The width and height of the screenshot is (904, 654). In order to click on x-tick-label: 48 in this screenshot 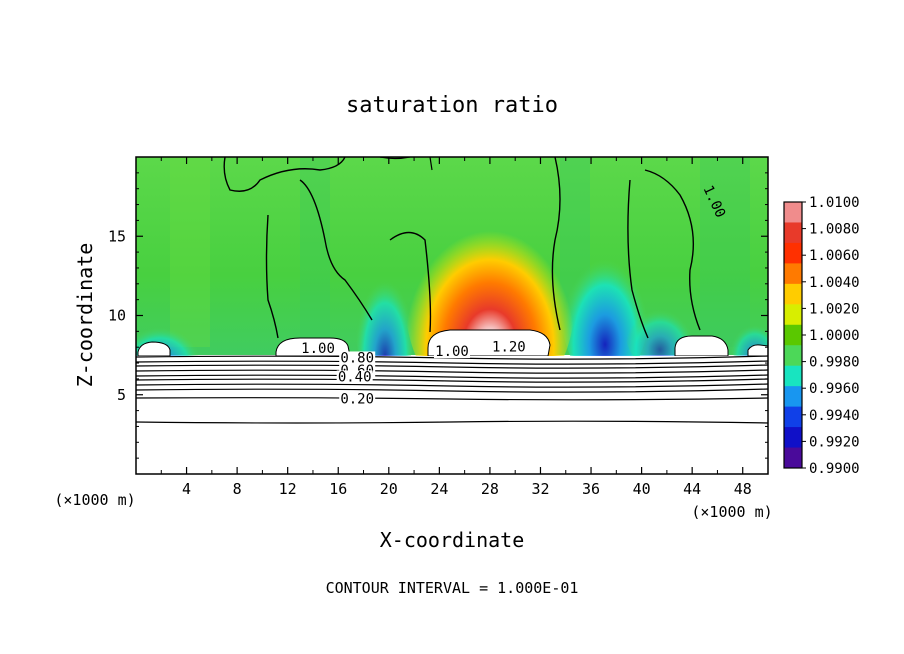, I will do `click(743, 489)`.